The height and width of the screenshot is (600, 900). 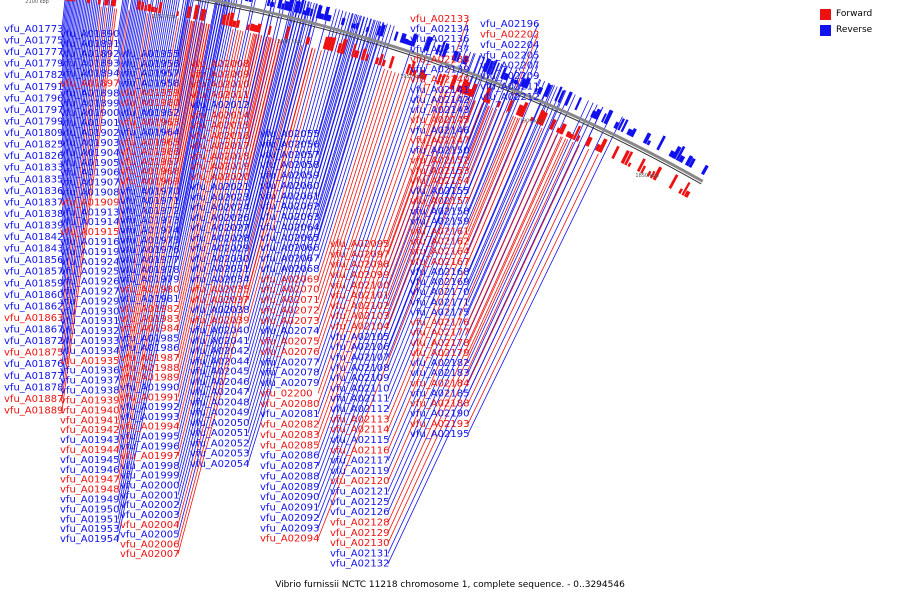 What do you see at coordinates (219, 402) in the screenshot?
I see `reverse-gene-label: vfu_A02048` at bounding box center [219, 402].